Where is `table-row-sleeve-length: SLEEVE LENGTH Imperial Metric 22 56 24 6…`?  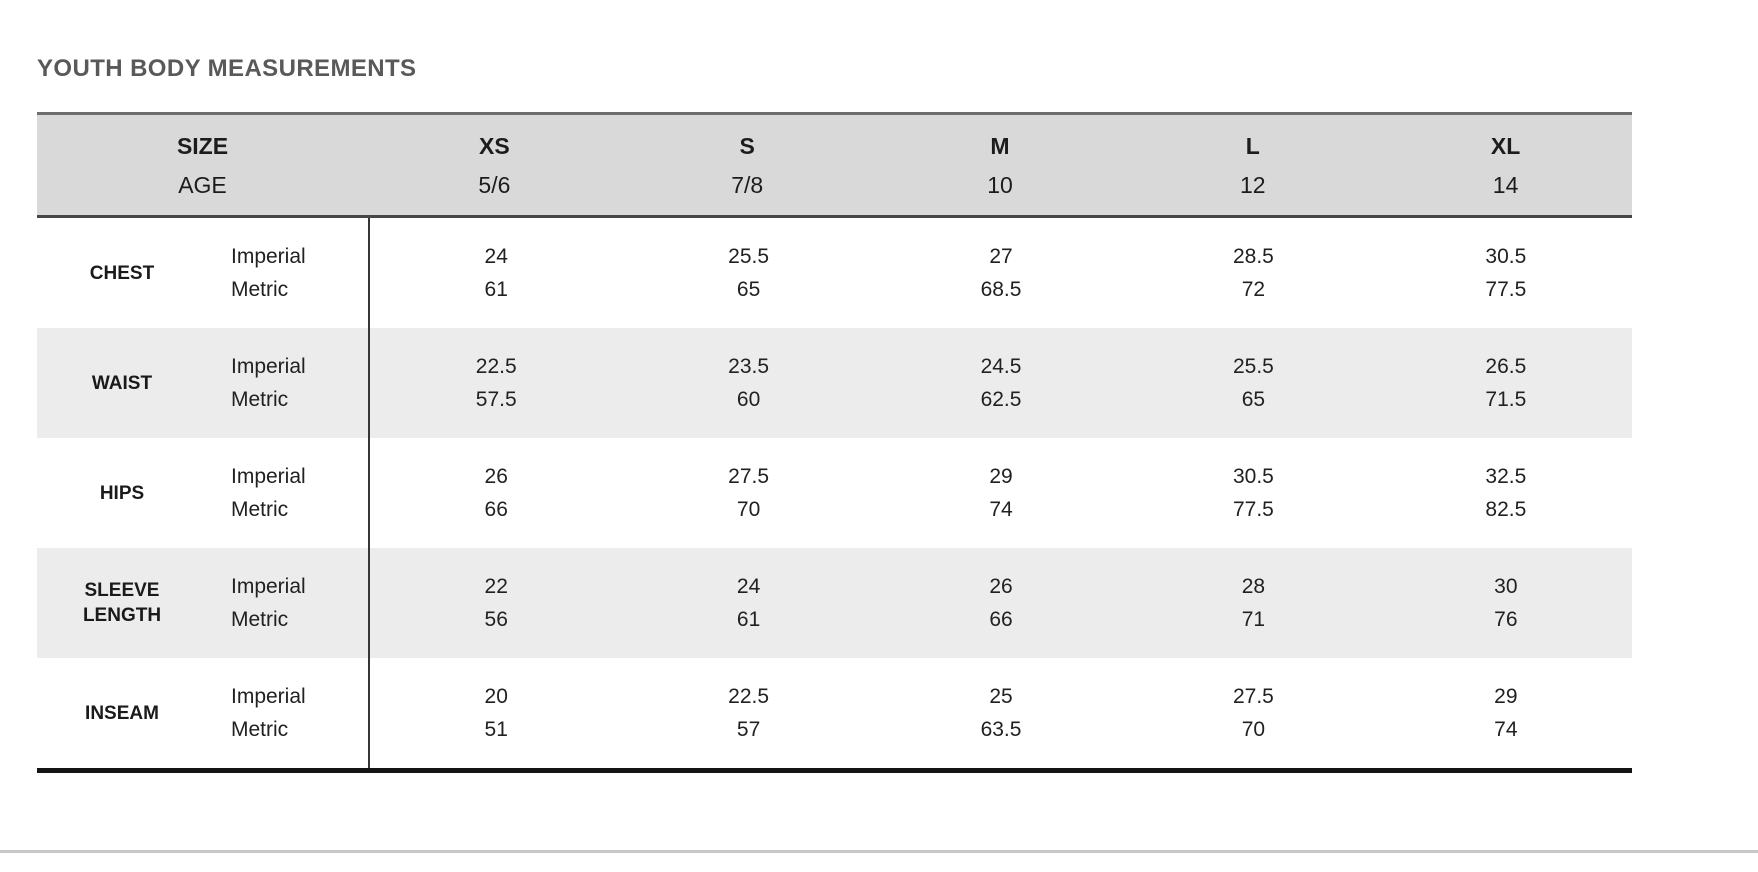 table-row-sleeve-length: SLEEVE LENGTH Imperial Metric 22 56 24 6… is located at coordinates (834, 603).